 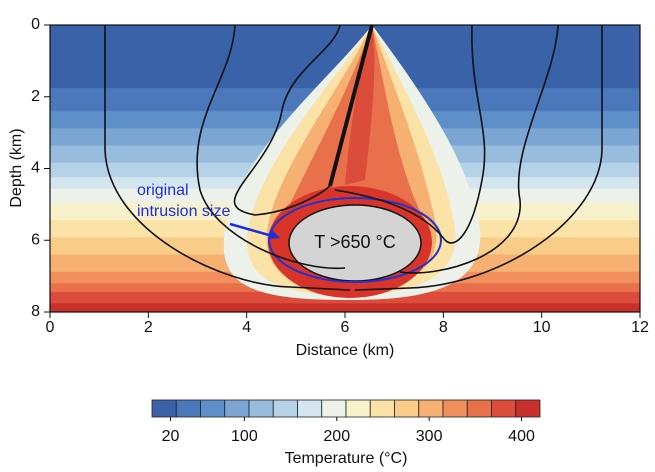 I want to click on colorbar-tick-label: 100, so click(x=244, y=436).